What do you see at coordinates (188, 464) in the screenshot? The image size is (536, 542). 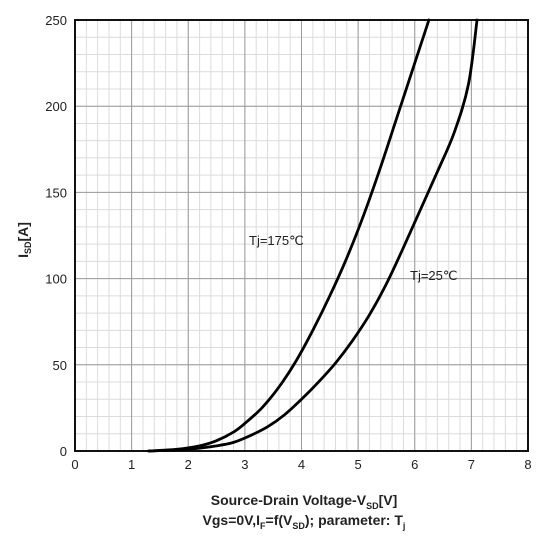 I see `x-tick-label: 2` at bounding box center [188, 464].